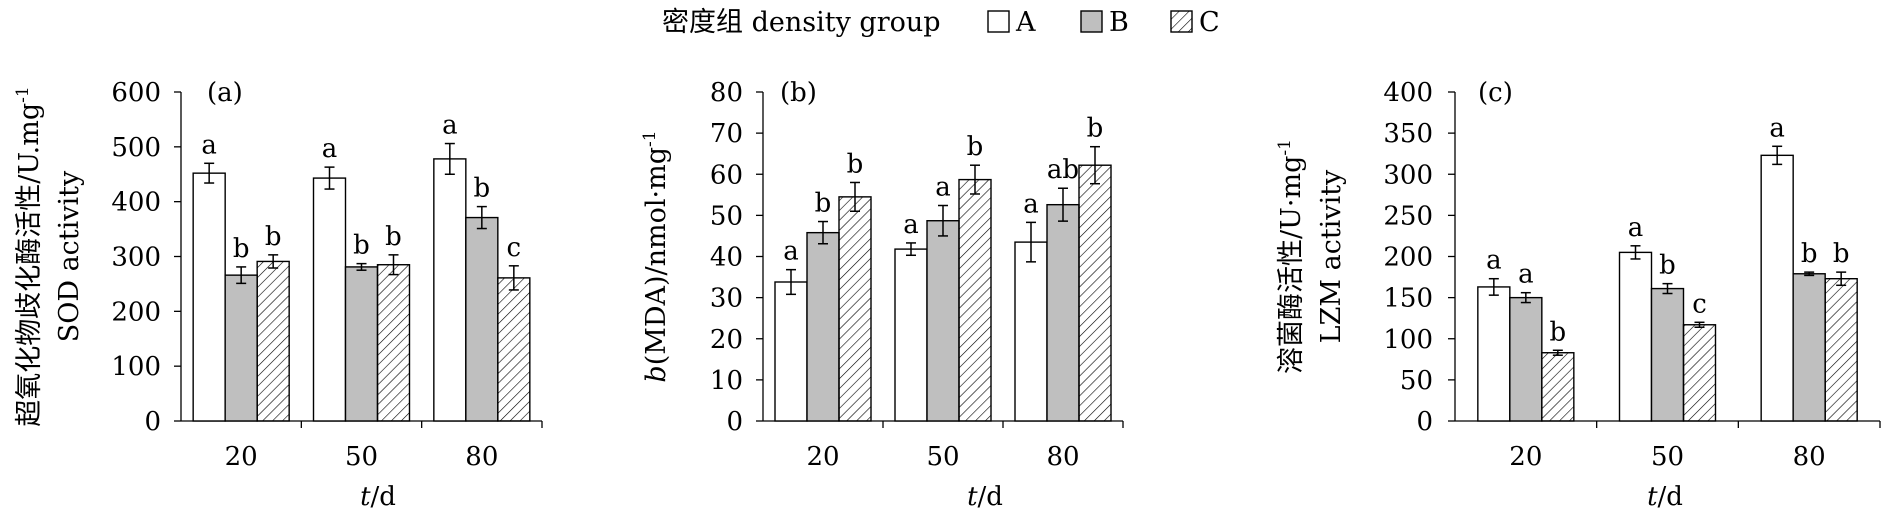 This screenshot has height=521, width=1890. Describe the element at coordinates (29, 265) in the screenshot. I see `y-axis-label-text: 超氧化物歧化酶活性/U.mg` at that location.